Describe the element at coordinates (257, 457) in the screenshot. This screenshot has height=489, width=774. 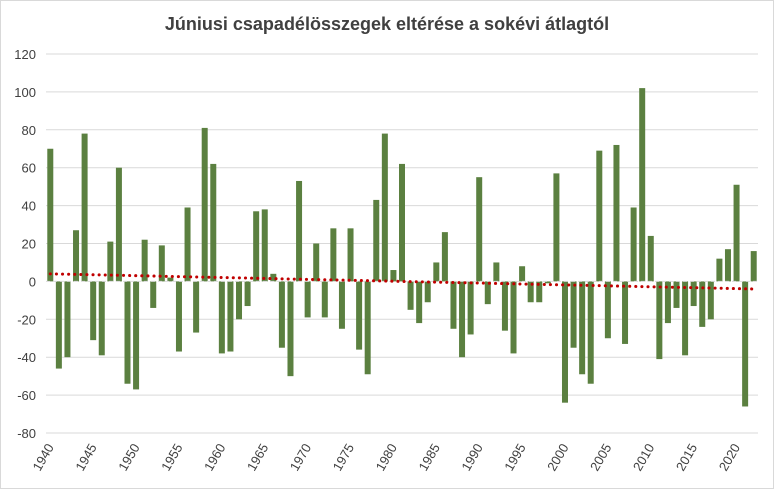
I see `x-tick-label: 1965` at that location.